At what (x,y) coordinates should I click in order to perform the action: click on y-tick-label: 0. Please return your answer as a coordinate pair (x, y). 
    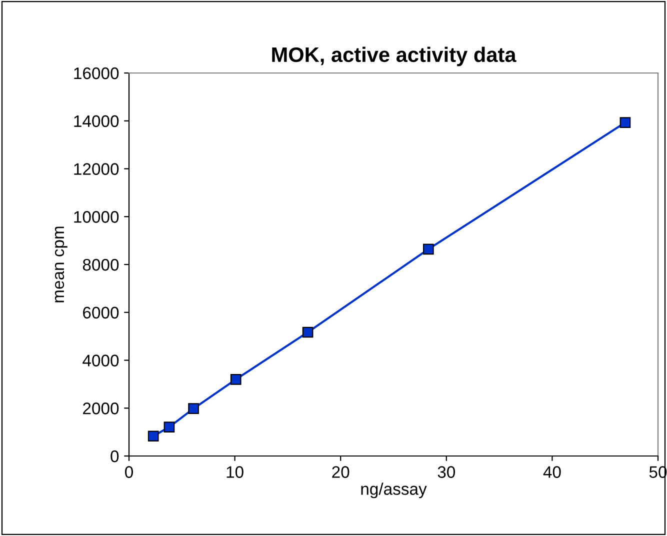
    Looking at the image, I should click on (114, 456).